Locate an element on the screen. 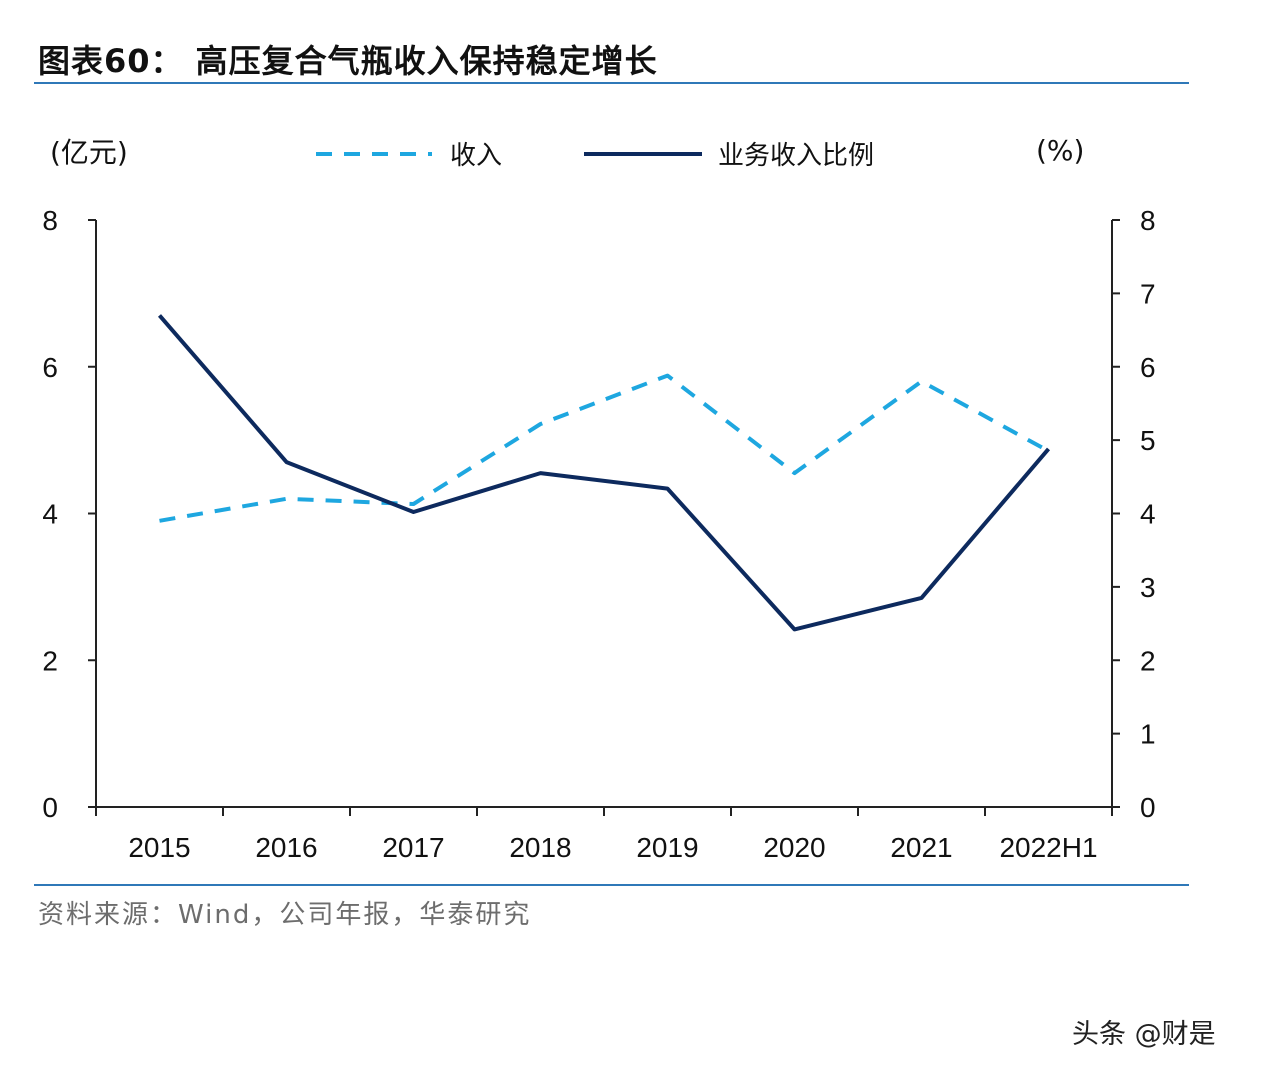 The height and width of the screenshot is (1076, 1268). watermark: 头条 @财是 is located at coordinates (1144, 1034).